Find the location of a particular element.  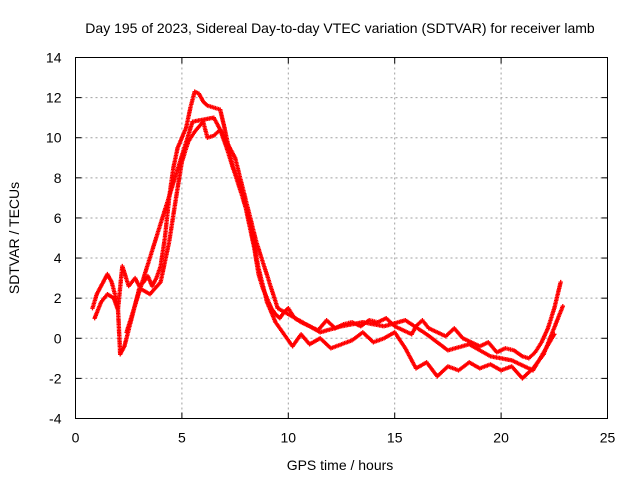

y-tick-label: -4 is located at coordinates (55, 419).